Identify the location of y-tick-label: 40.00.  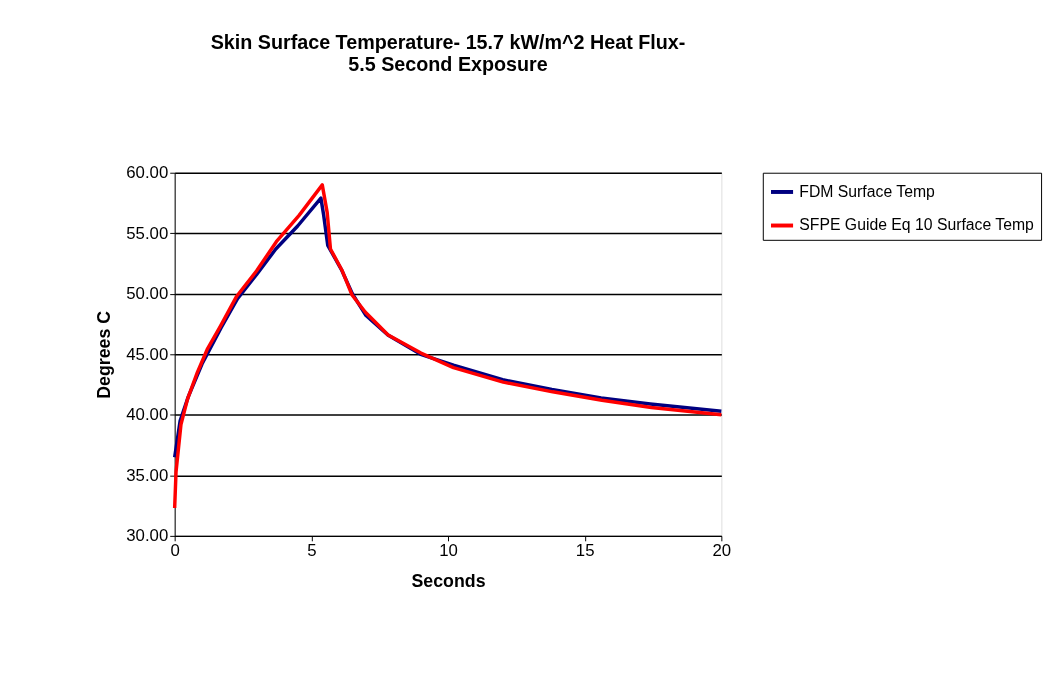
(147, 415).